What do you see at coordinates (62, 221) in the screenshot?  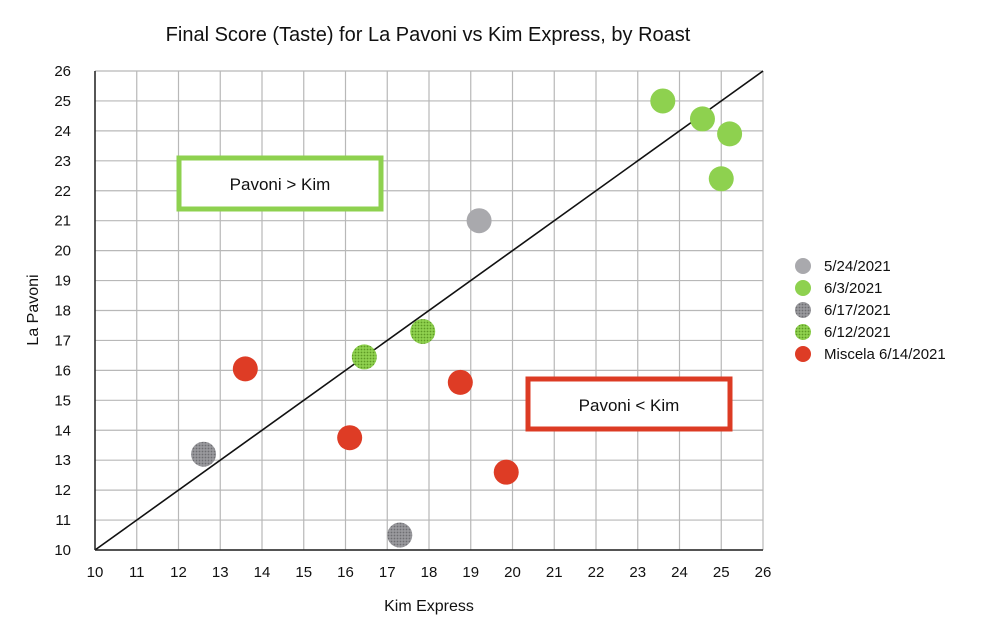 I see `y-tick-label-11: 21` at bounding box center [62, 221].